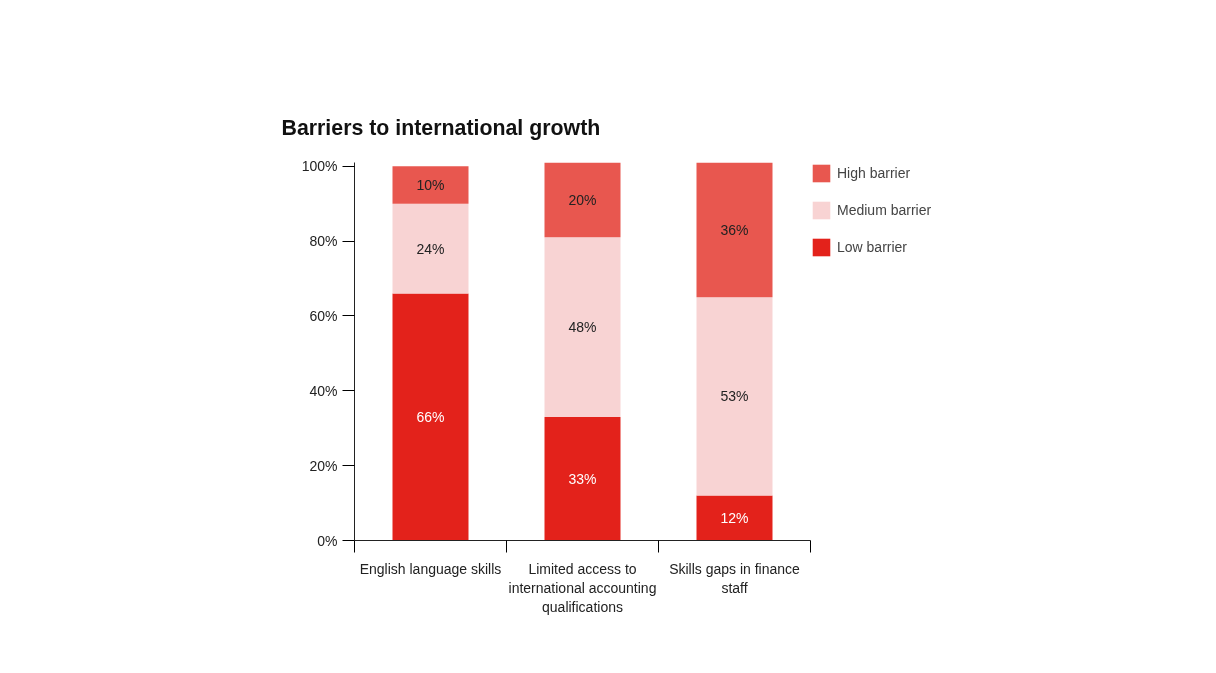 The width and height of the screenshot is (1216, 673). What do you see at coordinates (735, 578) in the screenshot?
I see `x-tick-label: Skills gaps in finance staff` at bounding box center [735, 578].